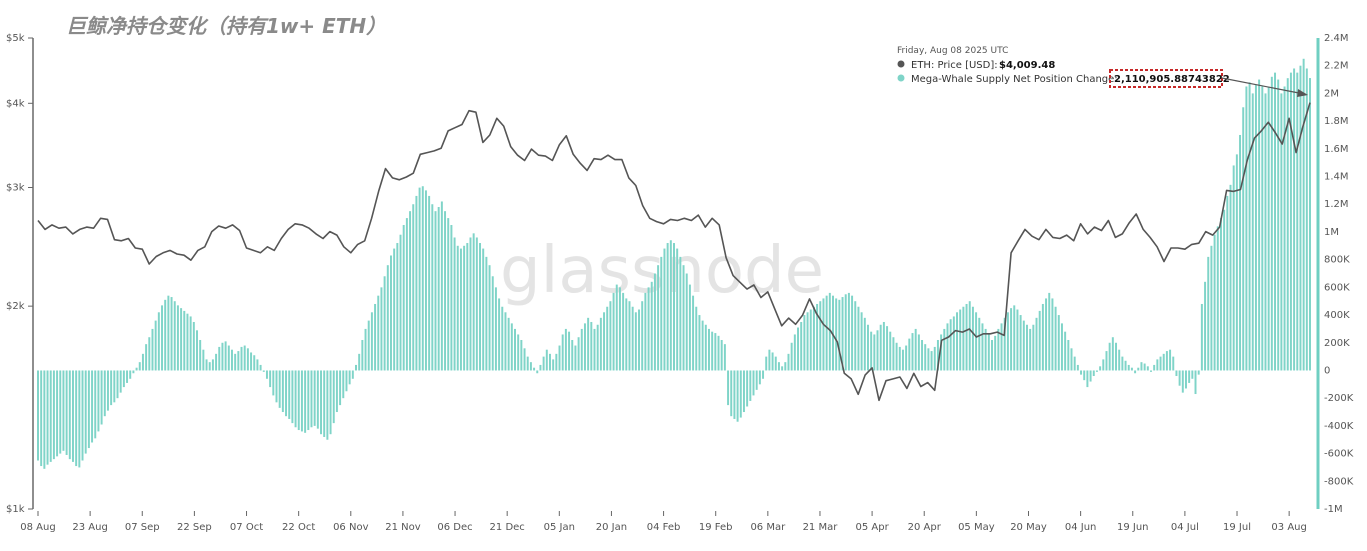  What do you see at coordinates (454, 527) in the screenshot?
I see `x-tick-label: 06 Dec` at bounding box center [454, 527].